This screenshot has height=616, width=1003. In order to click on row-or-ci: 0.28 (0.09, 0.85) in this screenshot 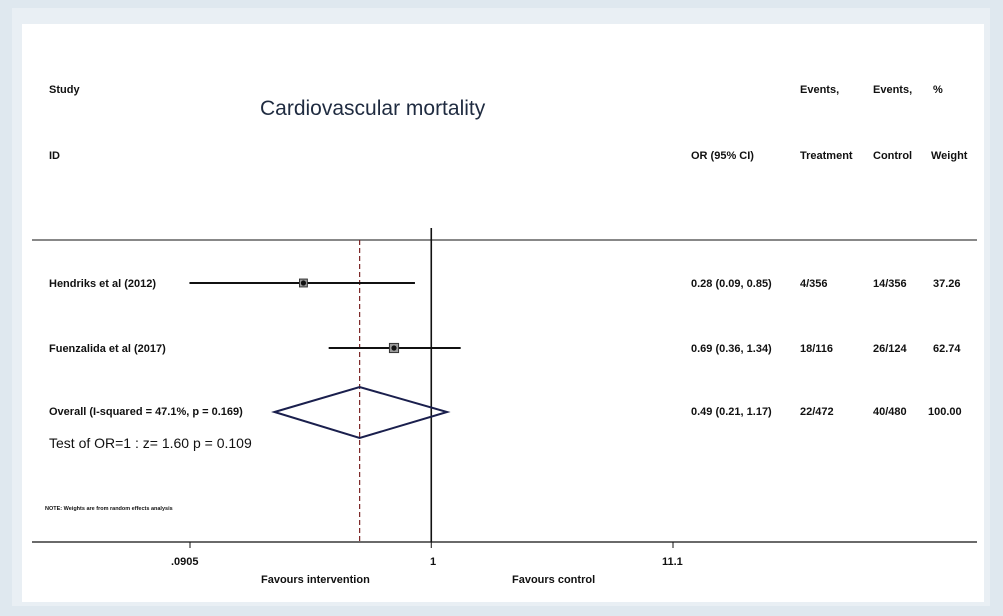, I will do `click(731, 284)`.